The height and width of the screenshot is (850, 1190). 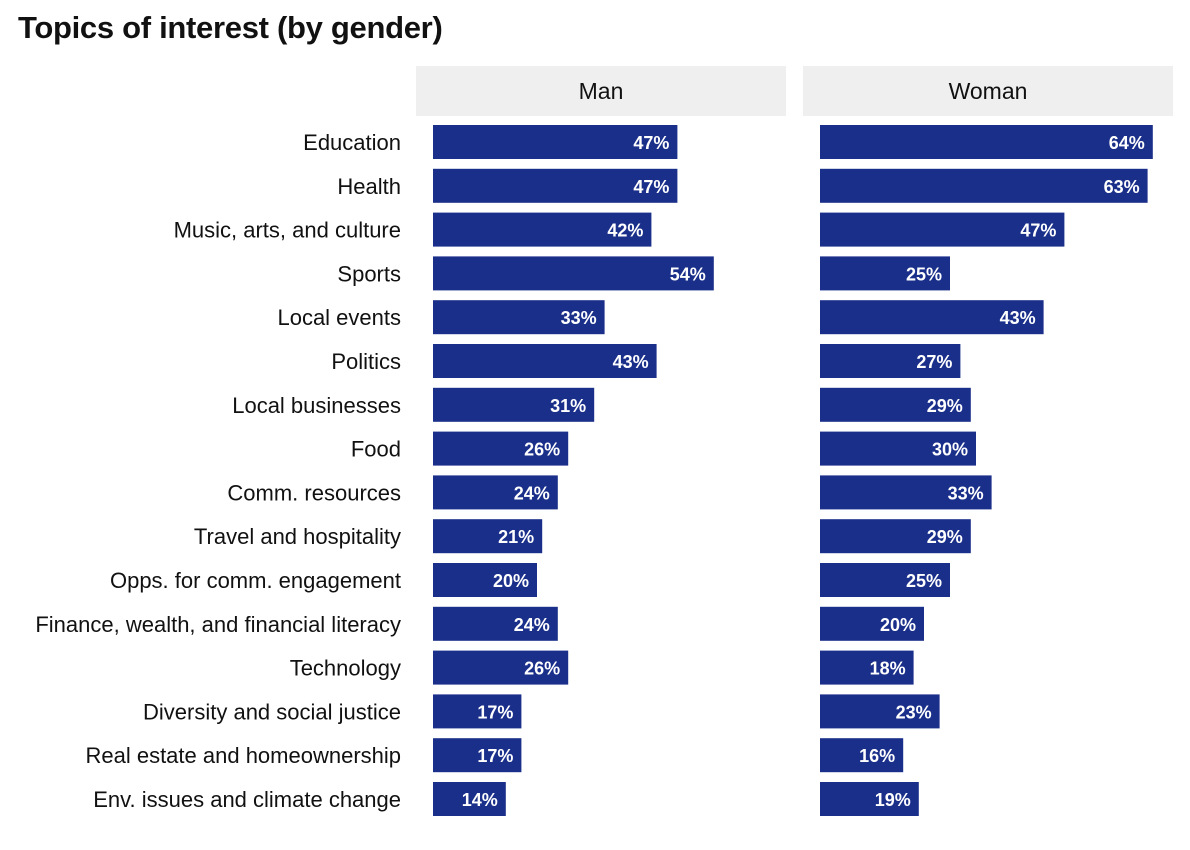 I want to click on value-label-man: 33%, so click(x=579, y=318).